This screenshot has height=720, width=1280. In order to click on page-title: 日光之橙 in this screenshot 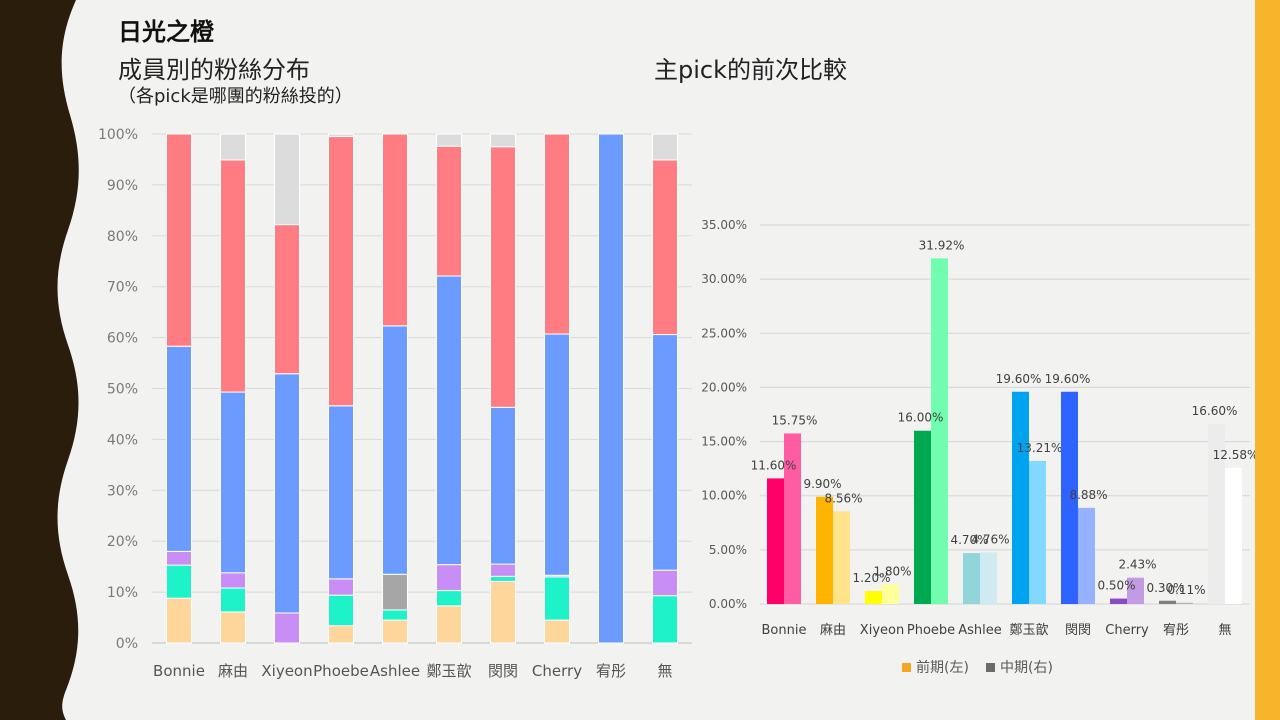, I will do `click(166, 32)`.